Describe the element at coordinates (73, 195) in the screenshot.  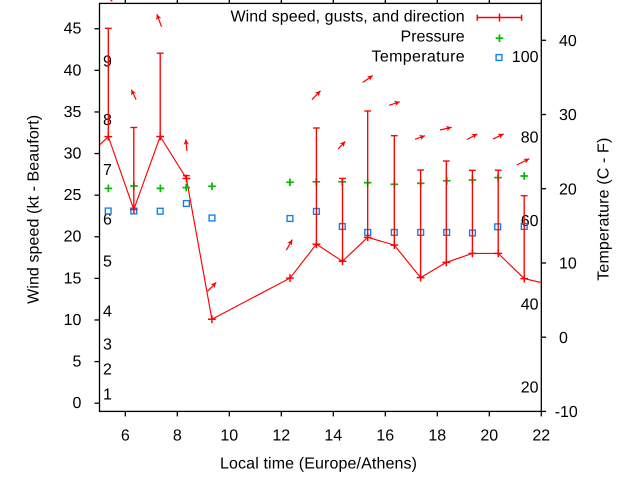
I see `svg-text: 25` at that location.